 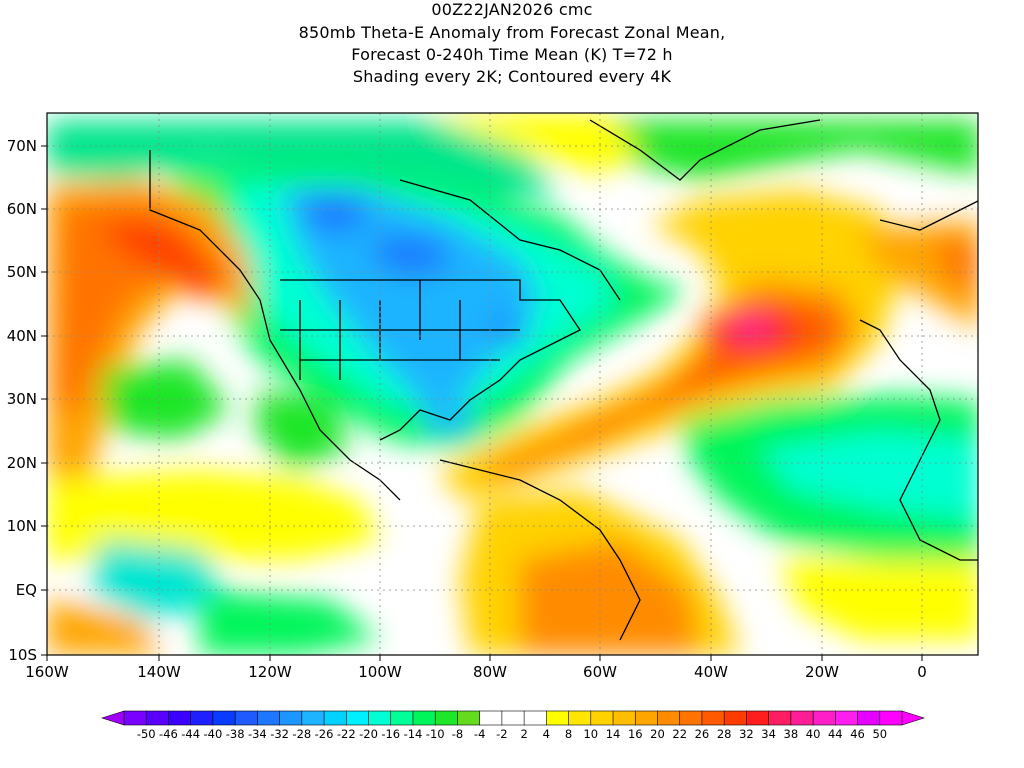 I want to click on lon-label: 0, so click(x=922, y=672).